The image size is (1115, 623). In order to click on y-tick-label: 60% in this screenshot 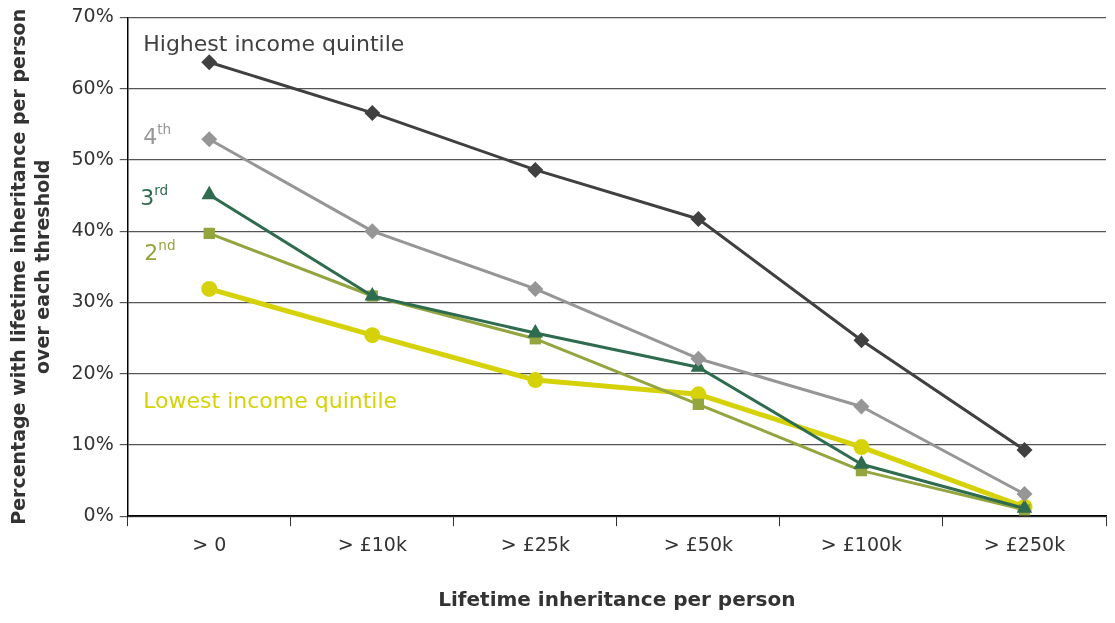, I will do `click(92, 86)`.